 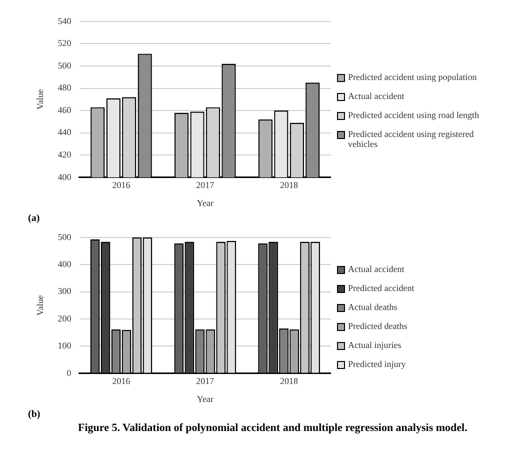 I want to click on y-tick-label: 460, so click(x=65, y=109).